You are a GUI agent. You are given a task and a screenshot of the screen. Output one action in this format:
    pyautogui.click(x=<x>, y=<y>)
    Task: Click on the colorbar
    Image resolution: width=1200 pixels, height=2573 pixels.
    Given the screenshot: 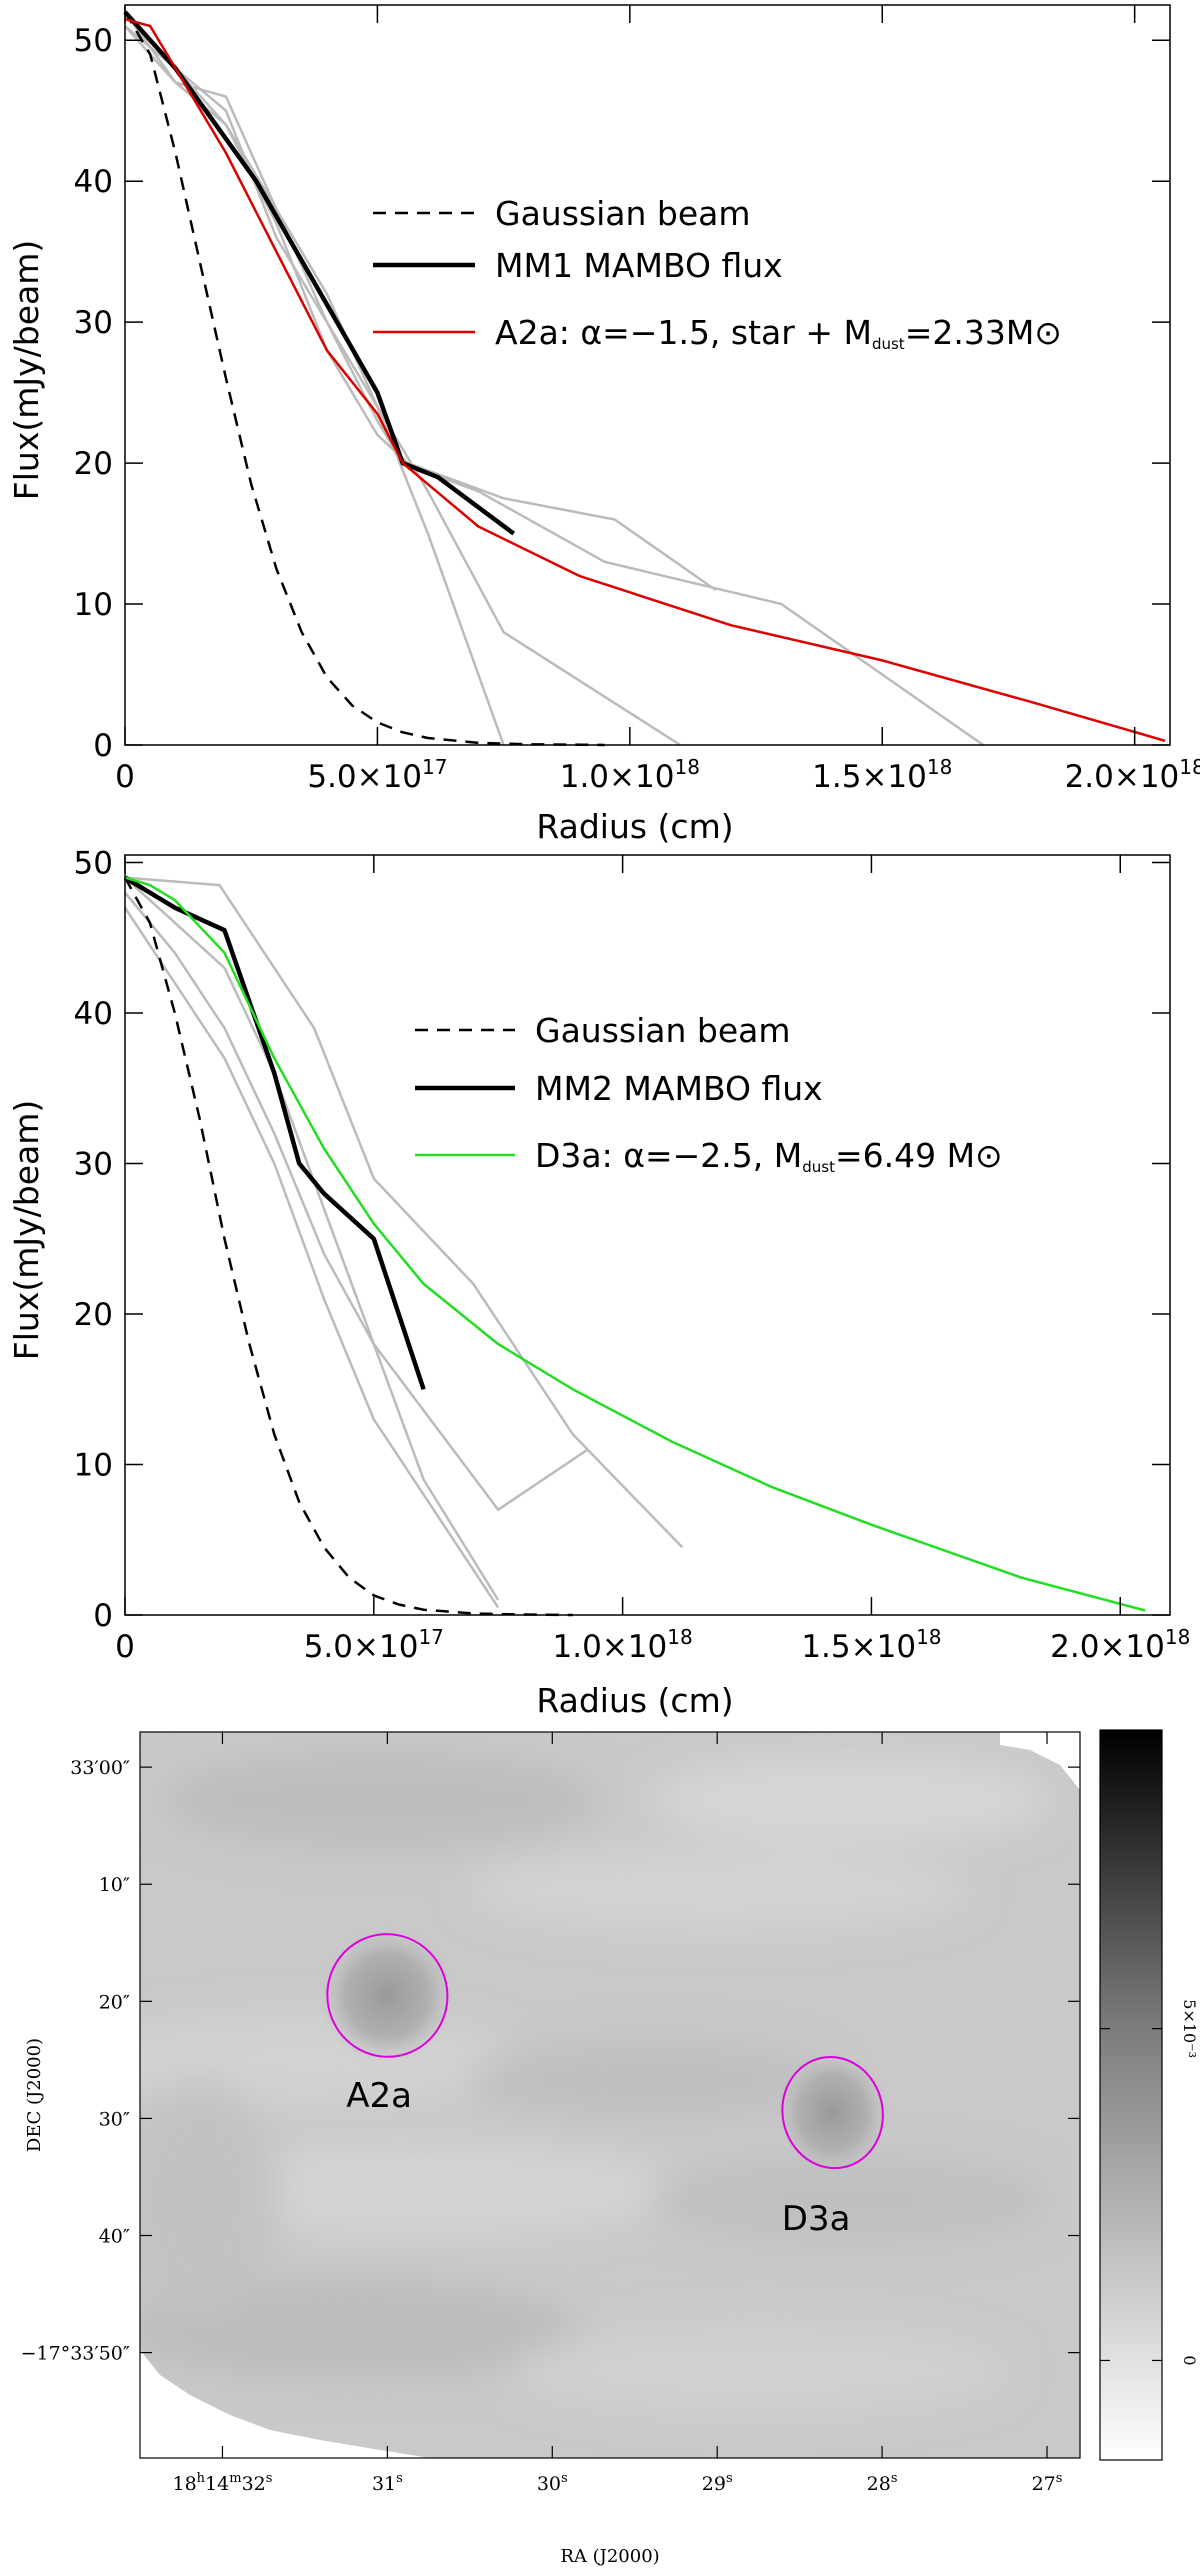 What is the action you would take?
    pyautogui.click(x=1131, y=2095)
    